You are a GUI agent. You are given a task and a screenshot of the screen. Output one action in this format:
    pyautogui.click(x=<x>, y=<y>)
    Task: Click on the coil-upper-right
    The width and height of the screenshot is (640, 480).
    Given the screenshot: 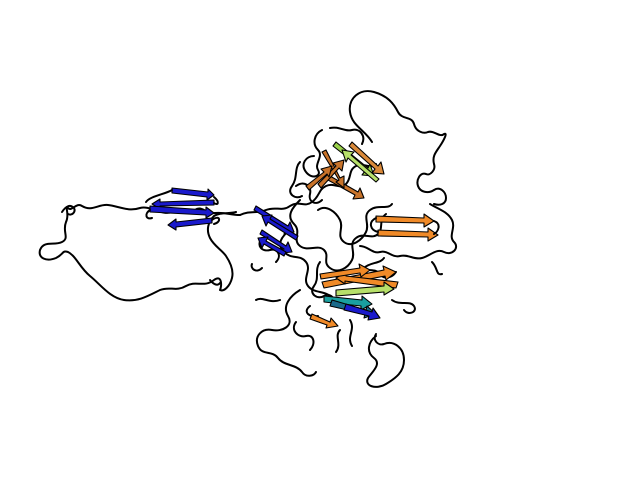 What is the action you would take?
    pyautogui.click(x=397, y=148)
    